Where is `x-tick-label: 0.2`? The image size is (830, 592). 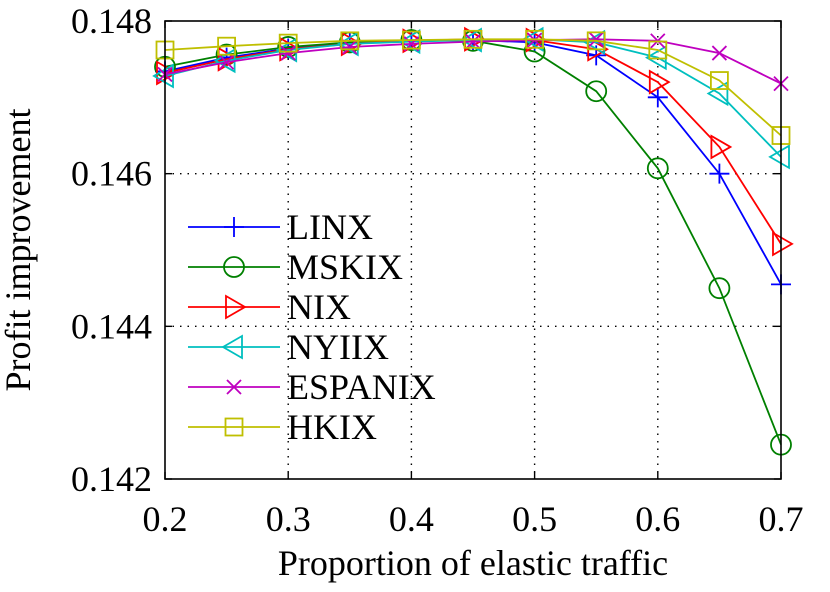 x-tick-label: 0.2 is located at coordinates (165, 519).